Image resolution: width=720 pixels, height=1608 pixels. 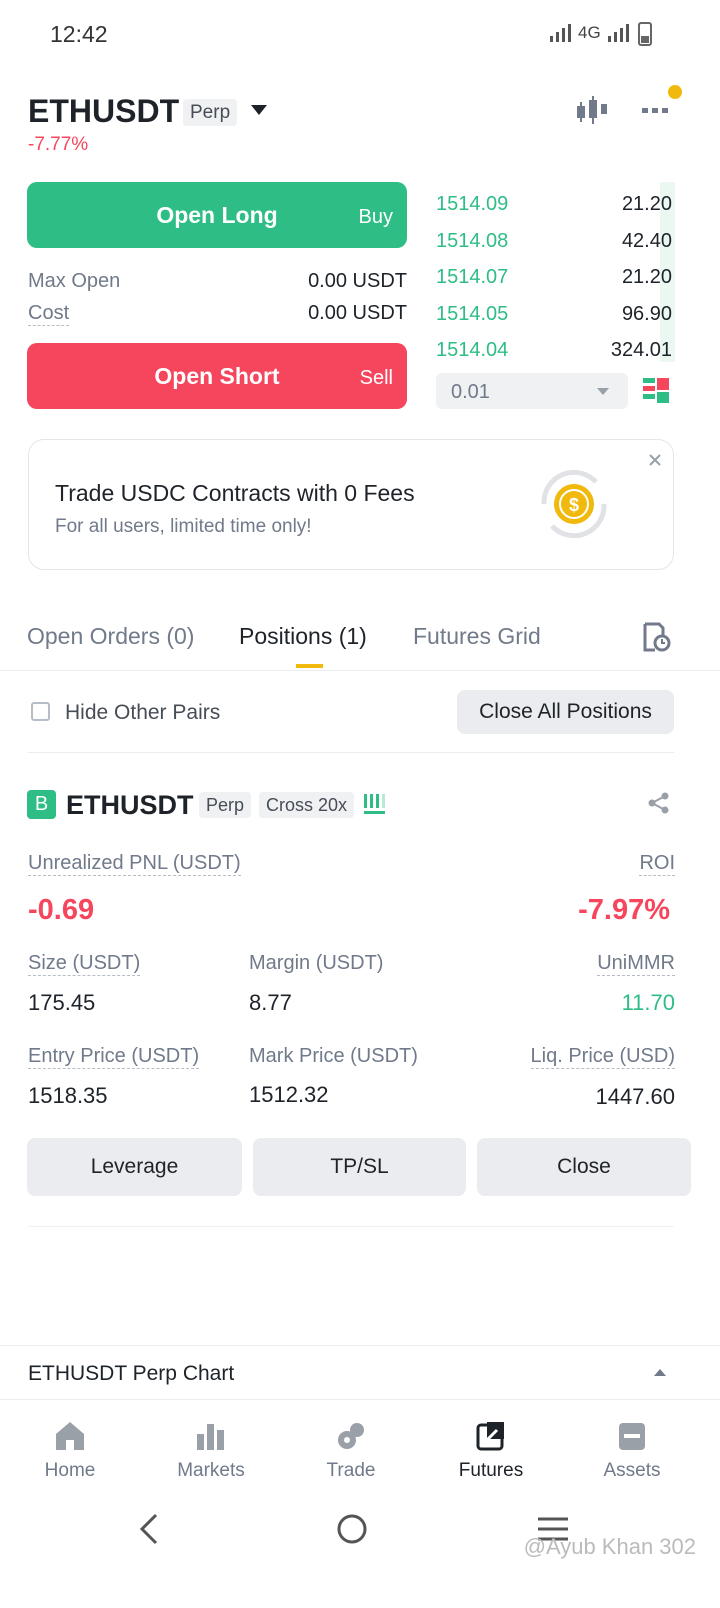 What do you see at coordinates (62, 1002) in the screenshot?
I see `field-value: 175.45` at bounding box center [62, 1002].